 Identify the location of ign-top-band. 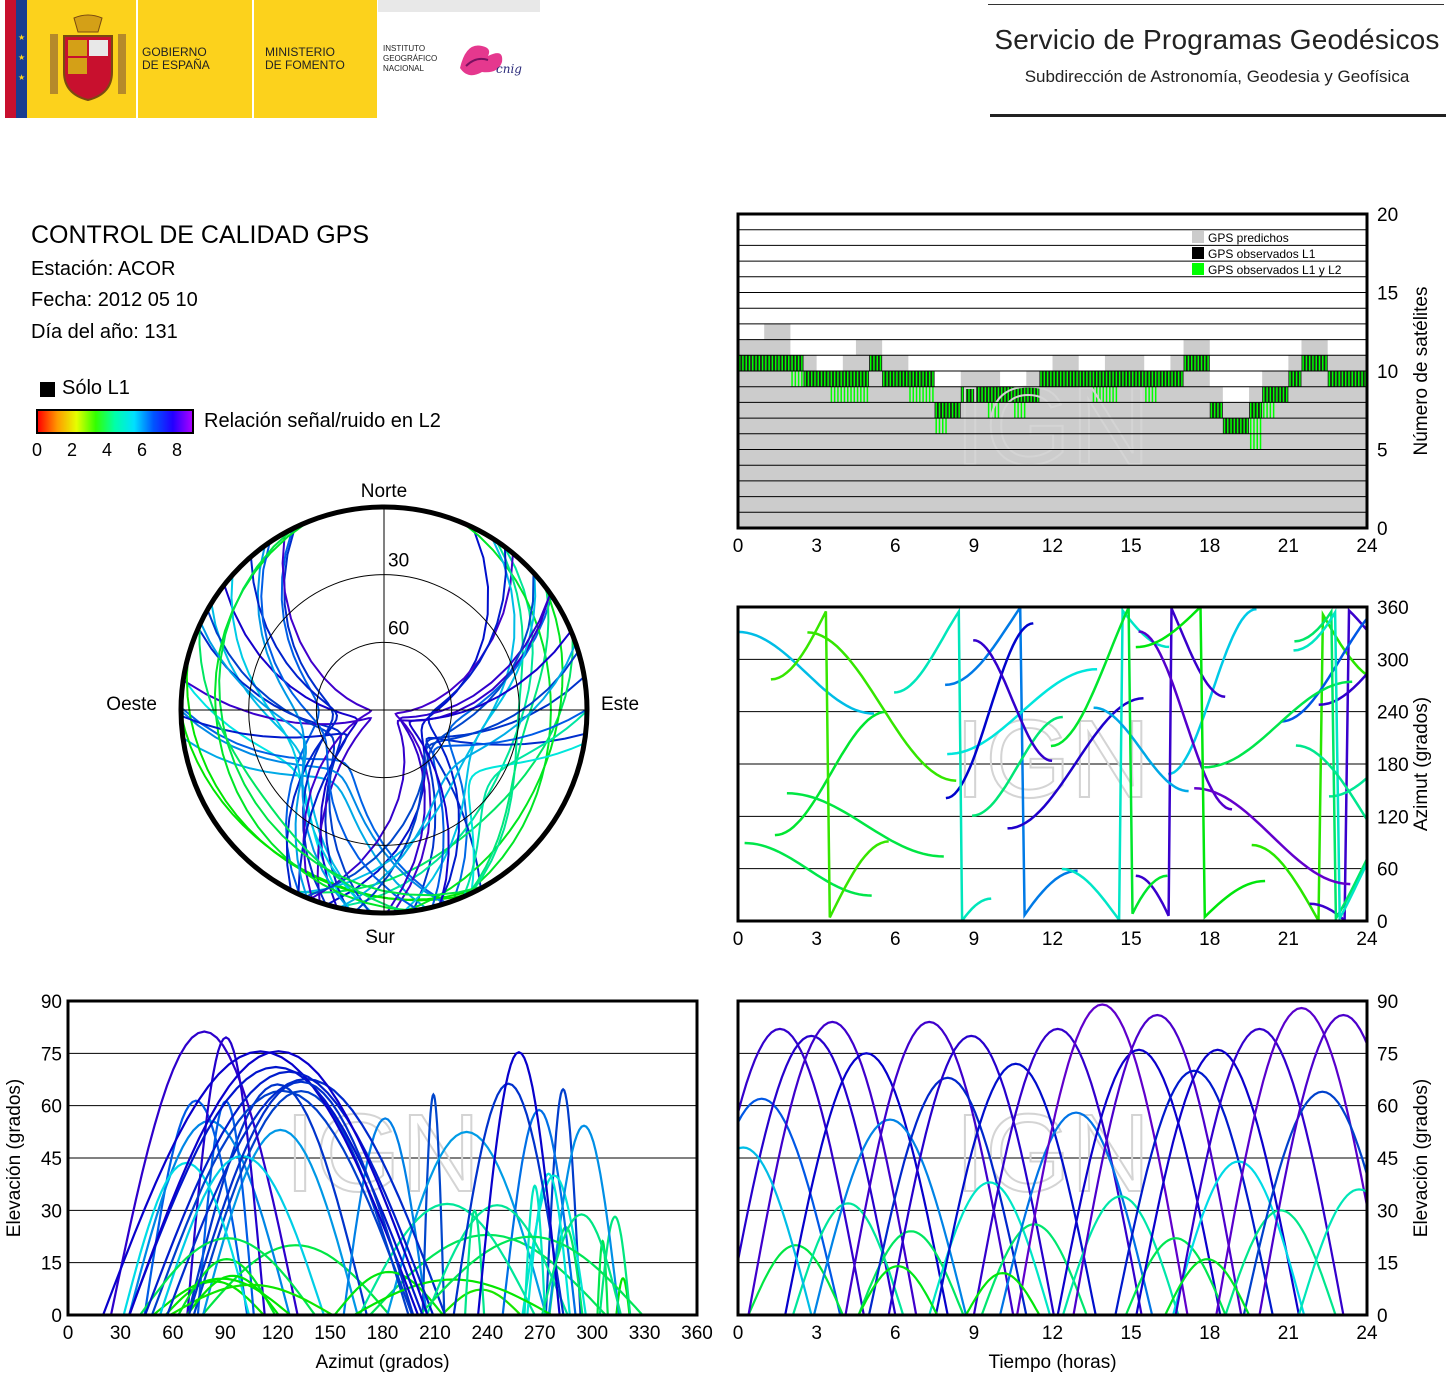
(459, 6).